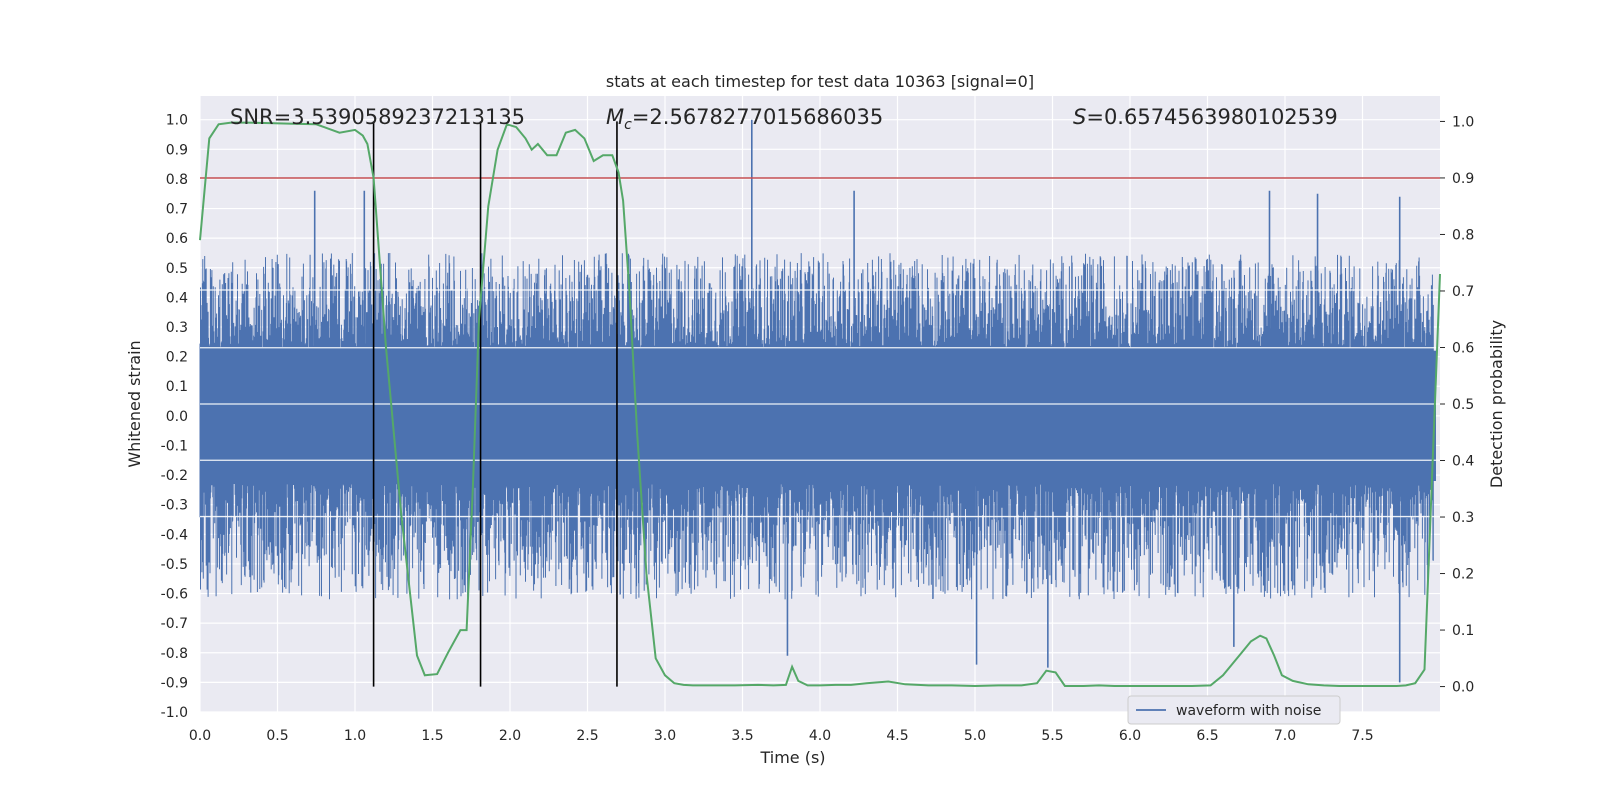 This screenshot has height=800, width=1600. I want to click on mc-symbol: M, so click(615, 117).